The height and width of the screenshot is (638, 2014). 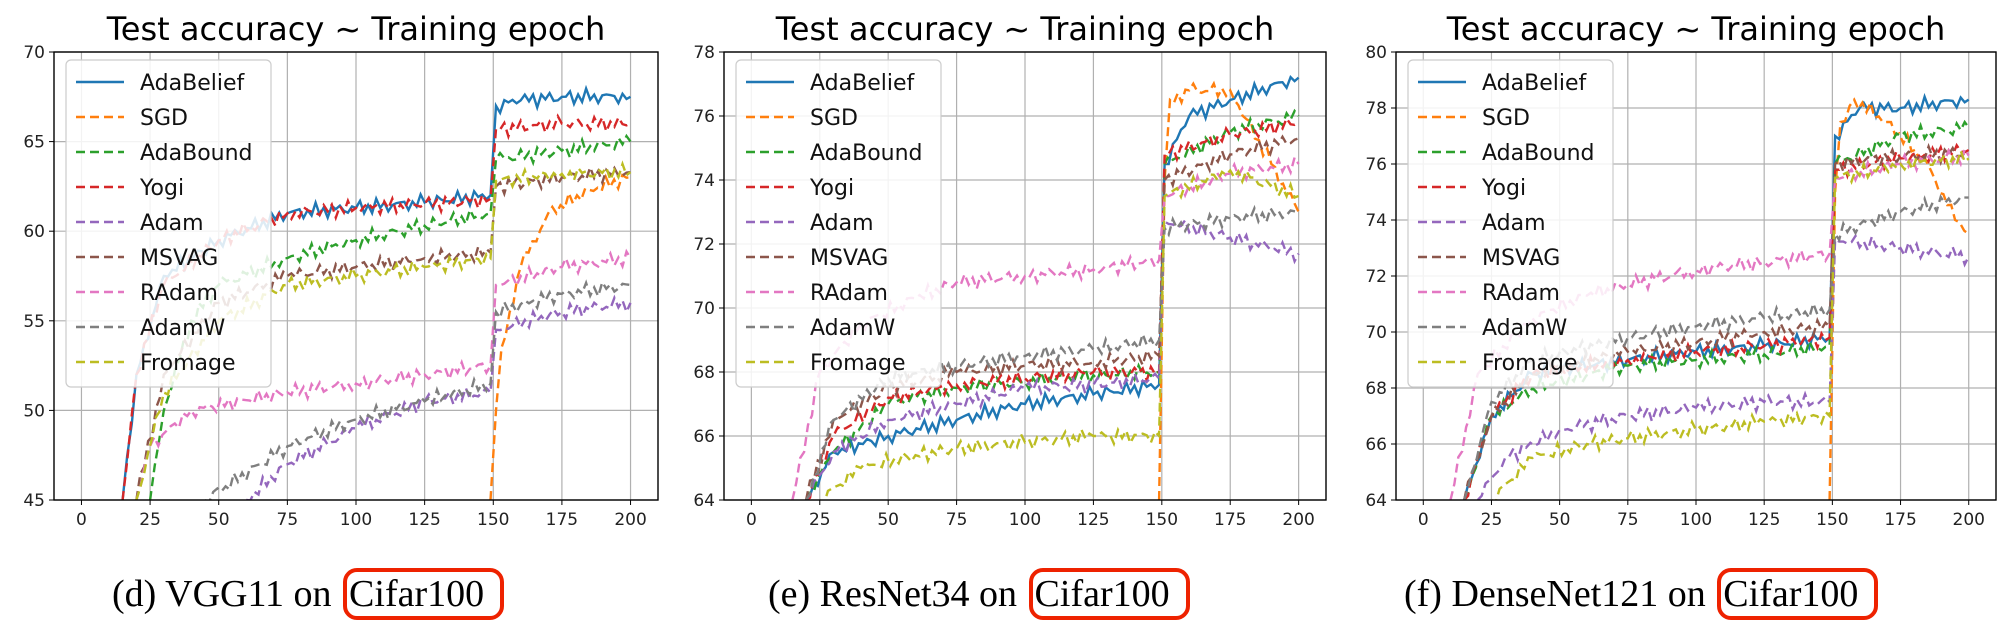 I want to click on caption-e-prefix: (e) ResNet34 on, so click(x=893, y=594).